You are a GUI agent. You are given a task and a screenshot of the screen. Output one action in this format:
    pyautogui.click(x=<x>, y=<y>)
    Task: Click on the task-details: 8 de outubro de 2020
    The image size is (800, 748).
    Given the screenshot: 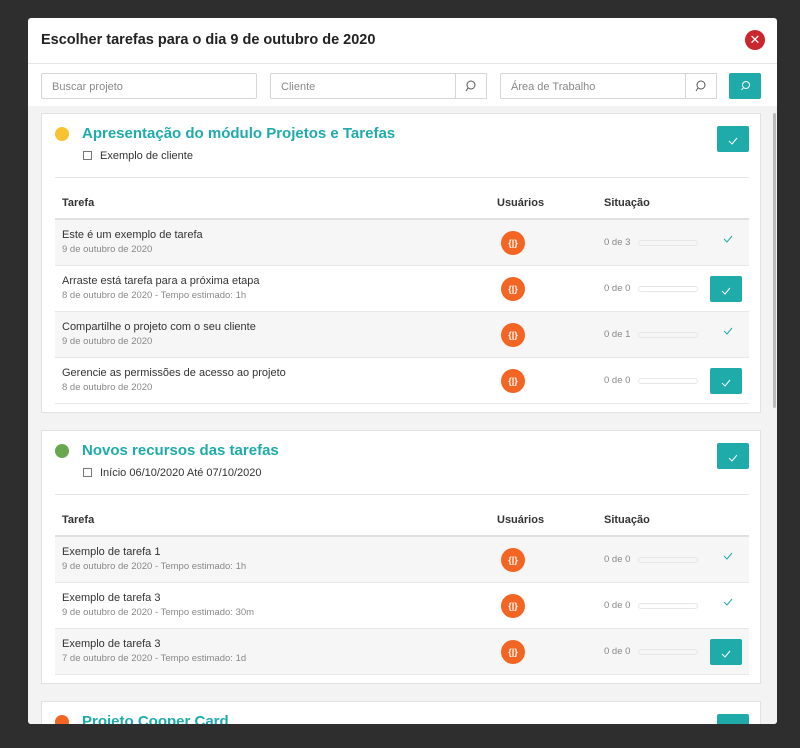 What is the action you would take?
    pyautogui.click(x=107, y=387)
    